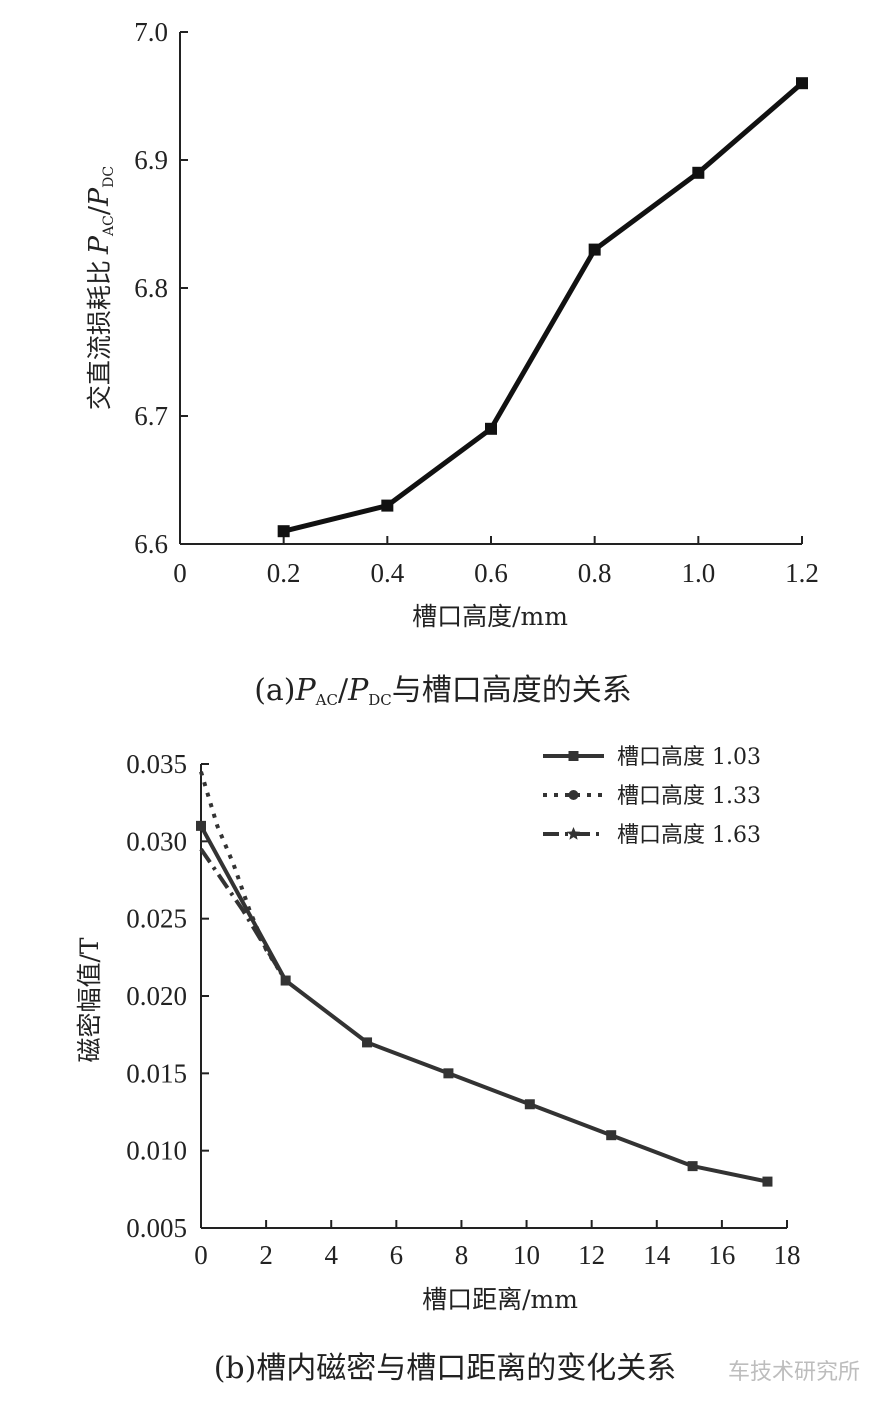 The height and width of the screenshot is (1408, 886). Describe the element at coordinates (462, 1255) in the screenshot. I see `chart-b-x-tick-label: 8` at that location.